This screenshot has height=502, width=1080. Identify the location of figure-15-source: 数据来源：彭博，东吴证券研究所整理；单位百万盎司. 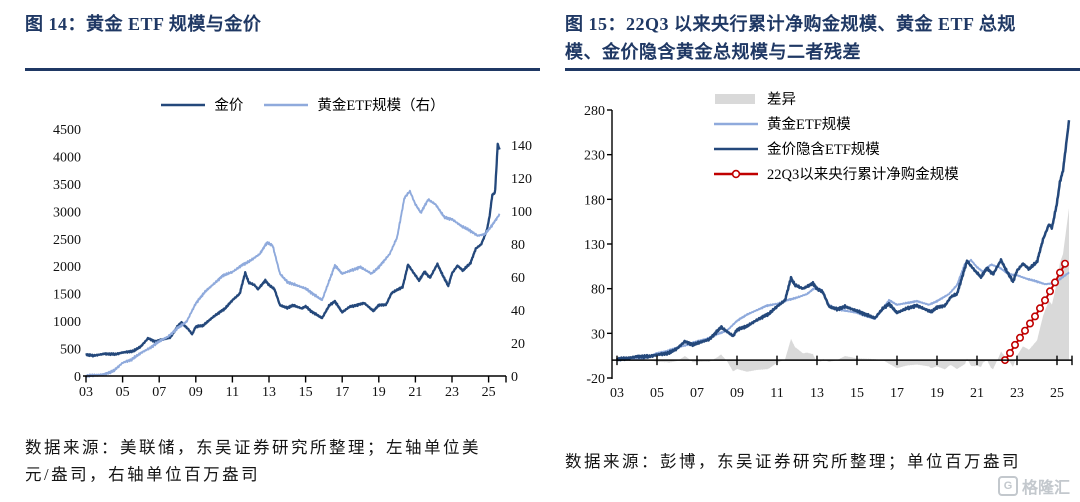
(822, 461).